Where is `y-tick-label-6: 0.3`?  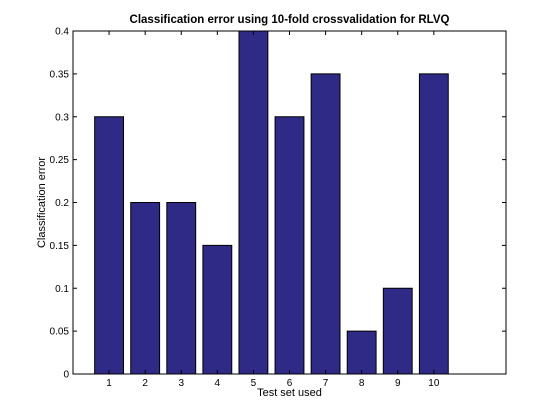
y-tick-label-6: 0.3 is located at coordinates (62, 117).